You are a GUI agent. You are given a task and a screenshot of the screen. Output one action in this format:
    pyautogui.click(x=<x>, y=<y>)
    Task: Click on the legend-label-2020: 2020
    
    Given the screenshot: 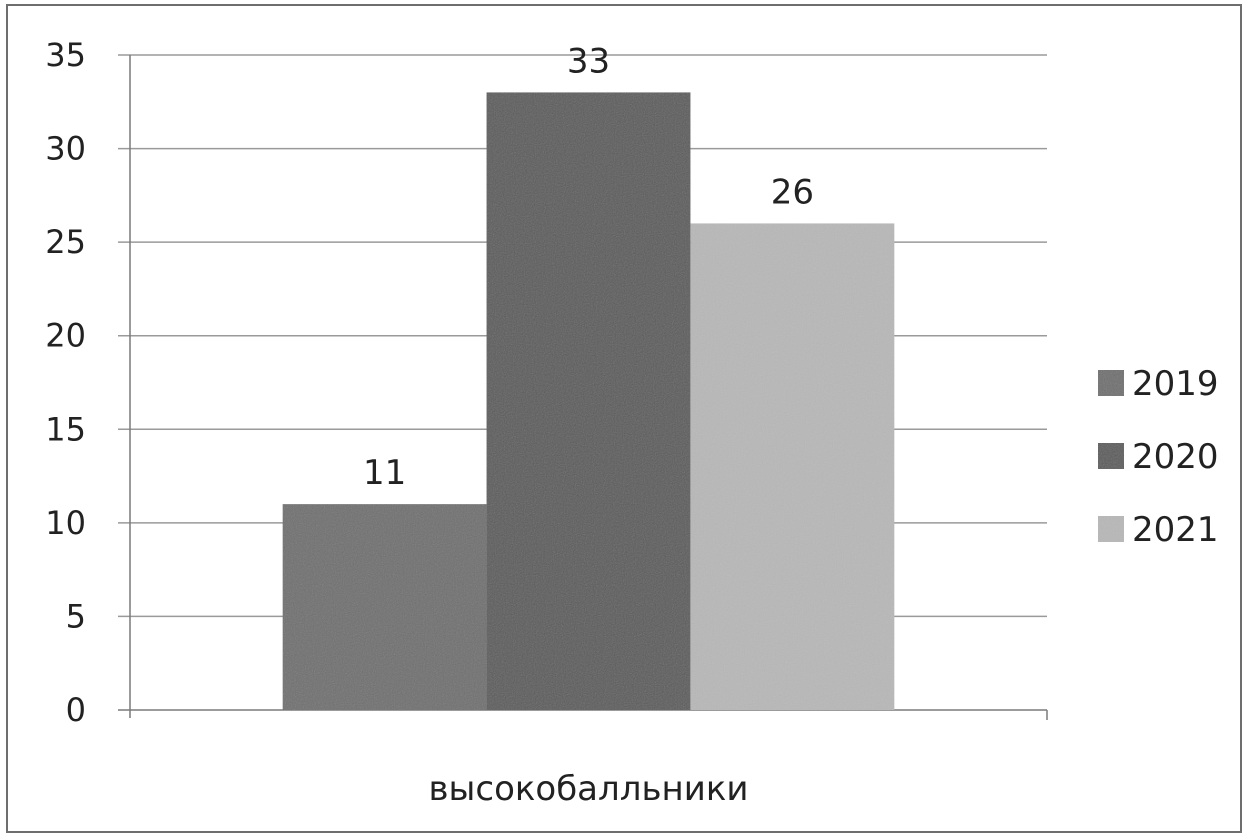 What is the action you would take?
    pyautogui.click(x=1175, y=457)
    